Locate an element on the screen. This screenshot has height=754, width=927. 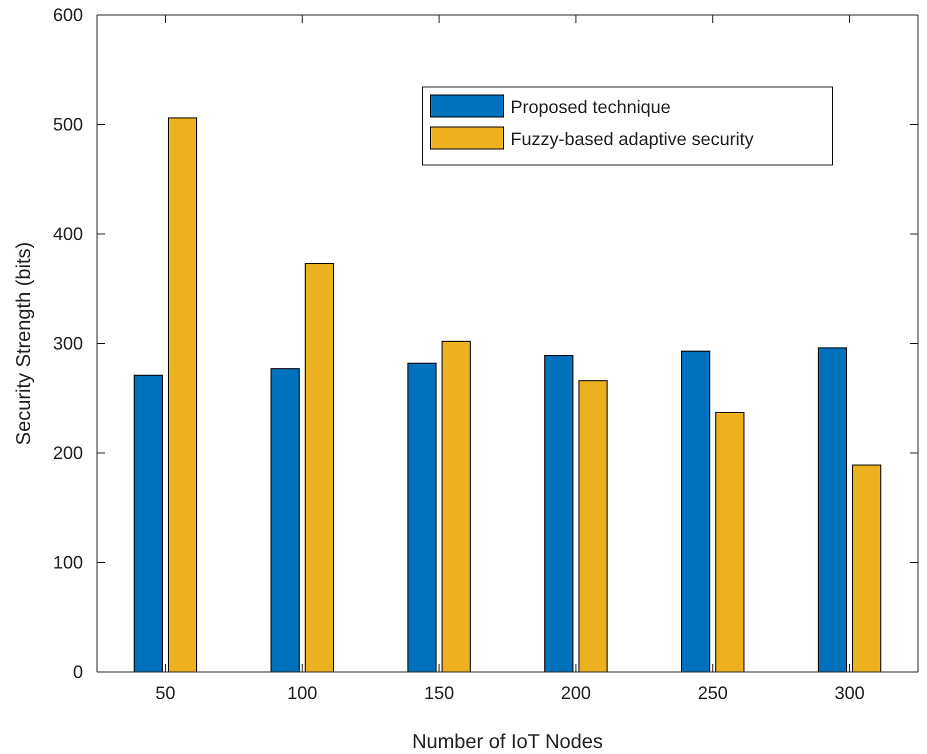
legend-label: Fuzzy-based adaptive security is located at coordinates (632, 139).